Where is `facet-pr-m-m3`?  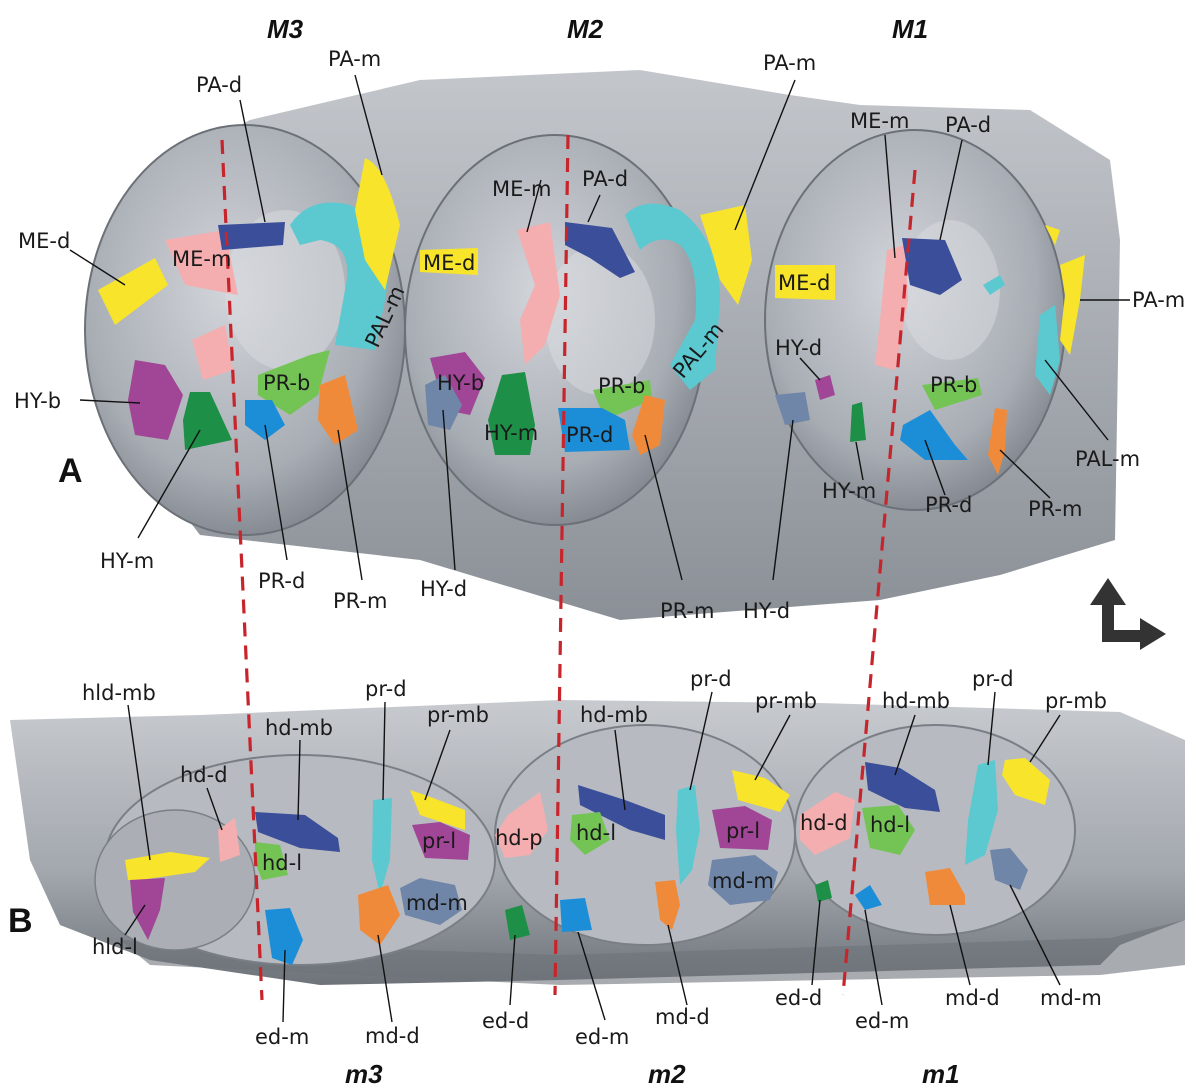 facet-pr-m-m3 is located at coordinates (338, 410).